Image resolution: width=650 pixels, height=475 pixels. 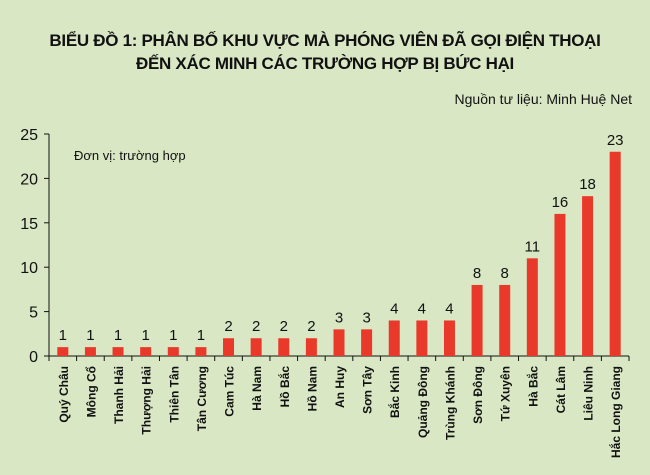 I want to click on x-tick-label: Quý Châu, so click(x=64, y=394).